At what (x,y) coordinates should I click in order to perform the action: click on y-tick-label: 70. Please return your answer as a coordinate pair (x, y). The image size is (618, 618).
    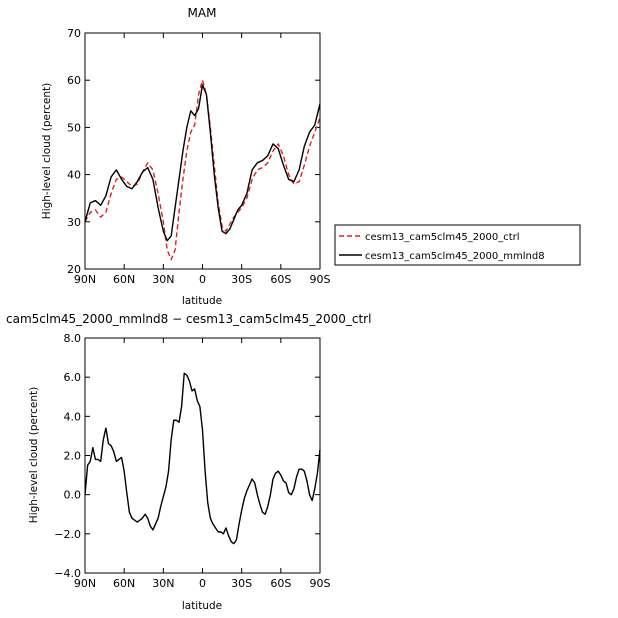
    Looking at the image, I should click on (74, 33).